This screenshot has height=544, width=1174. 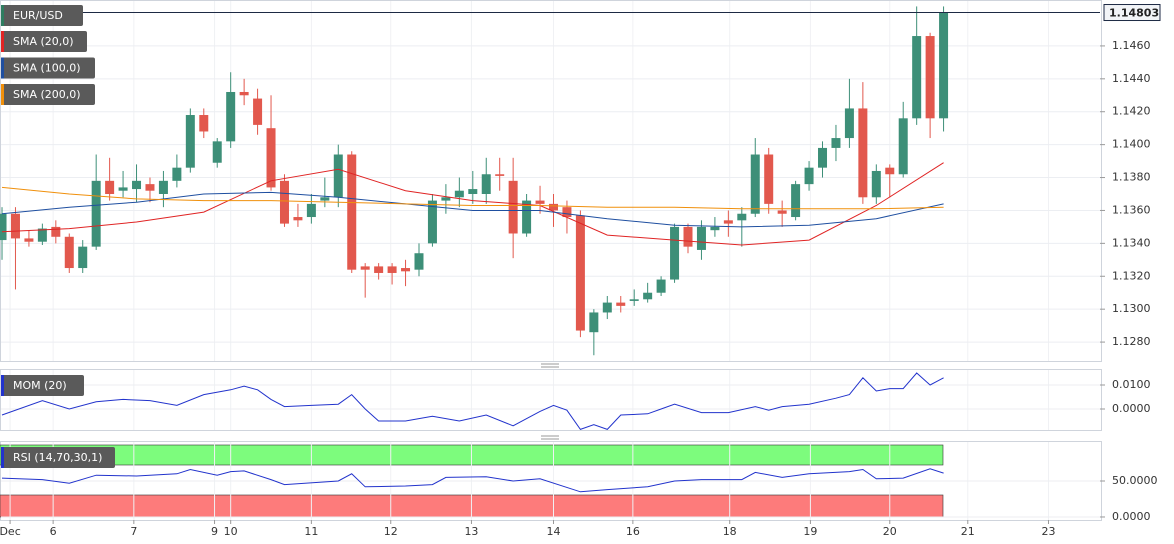 What do you see at coordinates (550, 401) in the screenshot?
I see `panel-resize-handle` at bounding box center [550, 401].